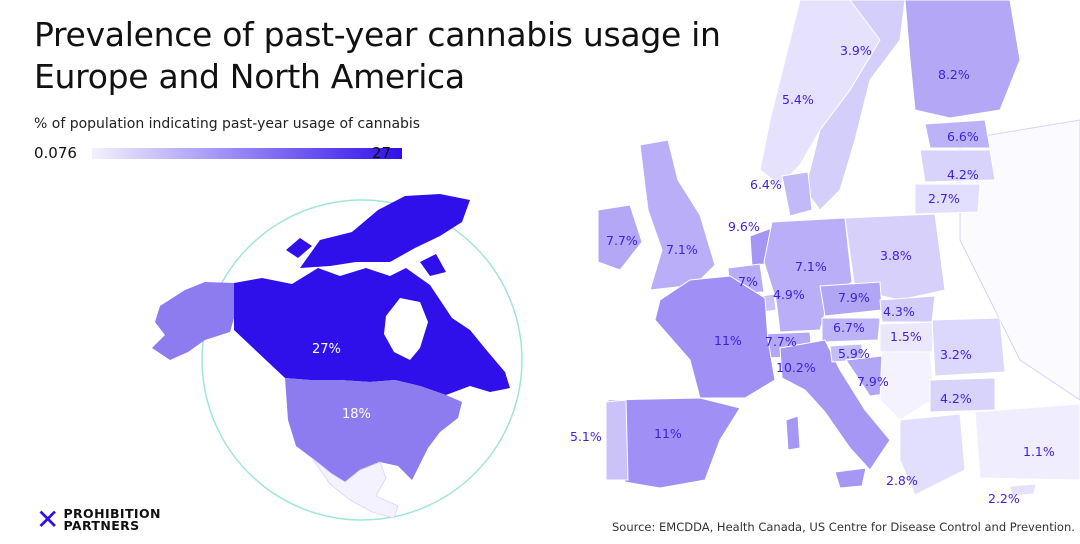  I want to click on region-mexico, so click(355, 488).